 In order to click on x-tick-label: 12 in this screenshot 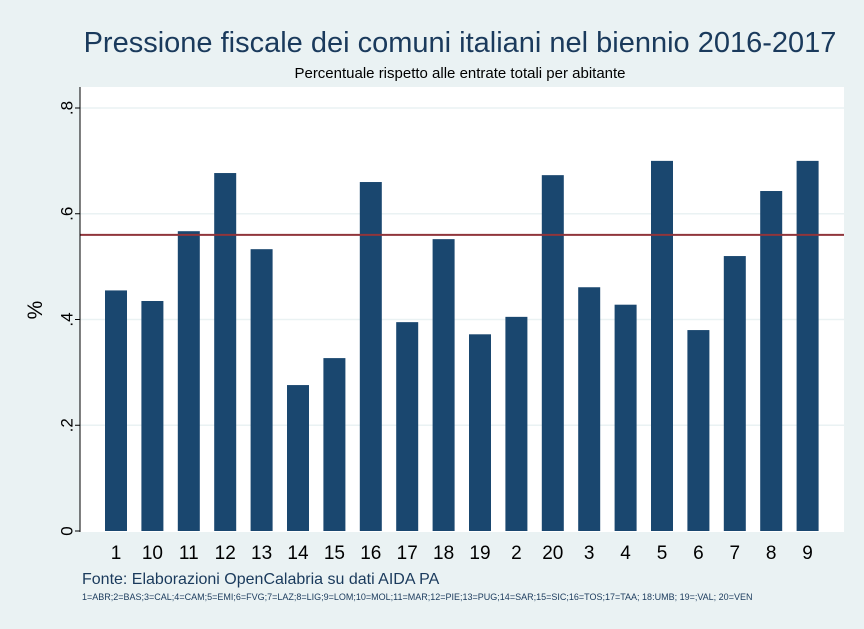, I will do `click(225, 553)`.